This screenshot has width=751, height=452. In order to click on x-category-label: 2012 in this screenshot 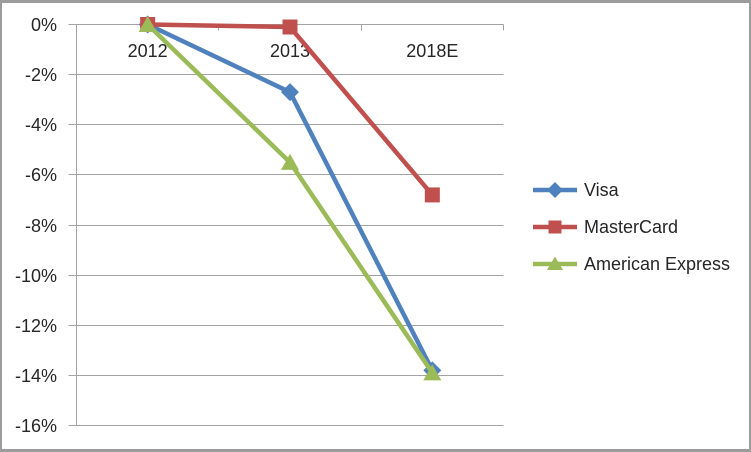, I will do `click(148, 51)`.